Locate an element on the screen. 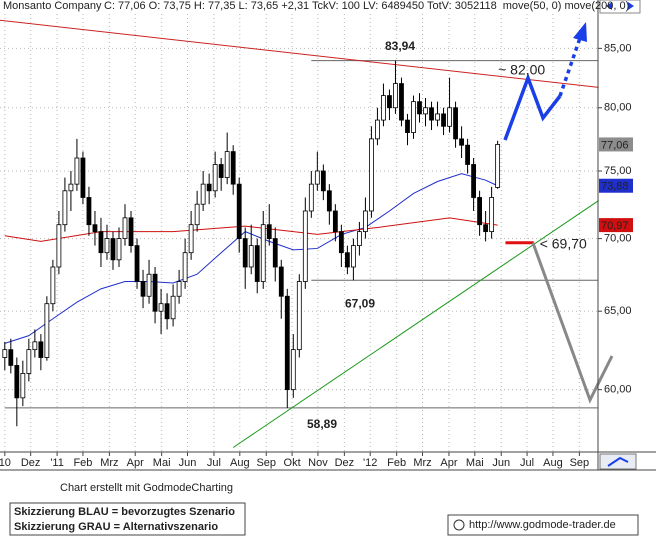  tool-icon is located at coordinates (618, 461).